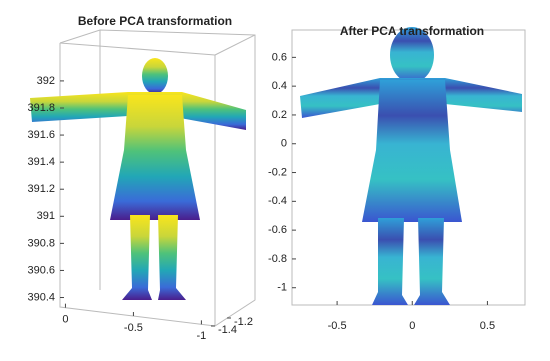  What do you see at coordinates (487, 326) in the screenshot?
I see `x-tick-label: 0.5` at bounding box center [487, 326].